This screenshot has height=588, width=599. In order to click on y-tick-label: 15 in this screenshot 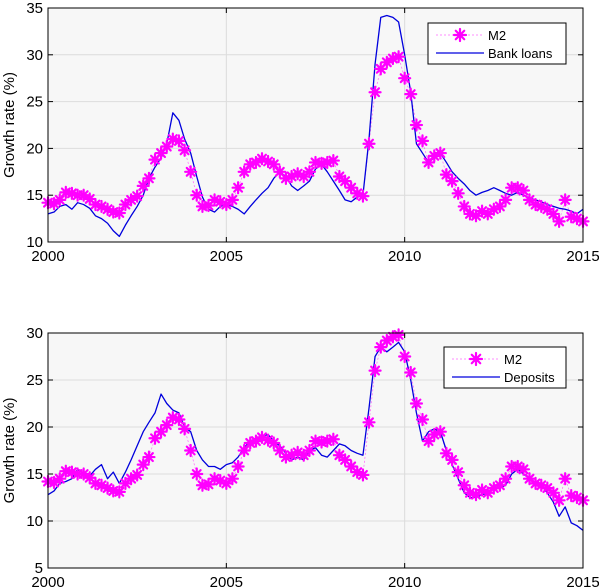, I will do `click(34, 474)`.